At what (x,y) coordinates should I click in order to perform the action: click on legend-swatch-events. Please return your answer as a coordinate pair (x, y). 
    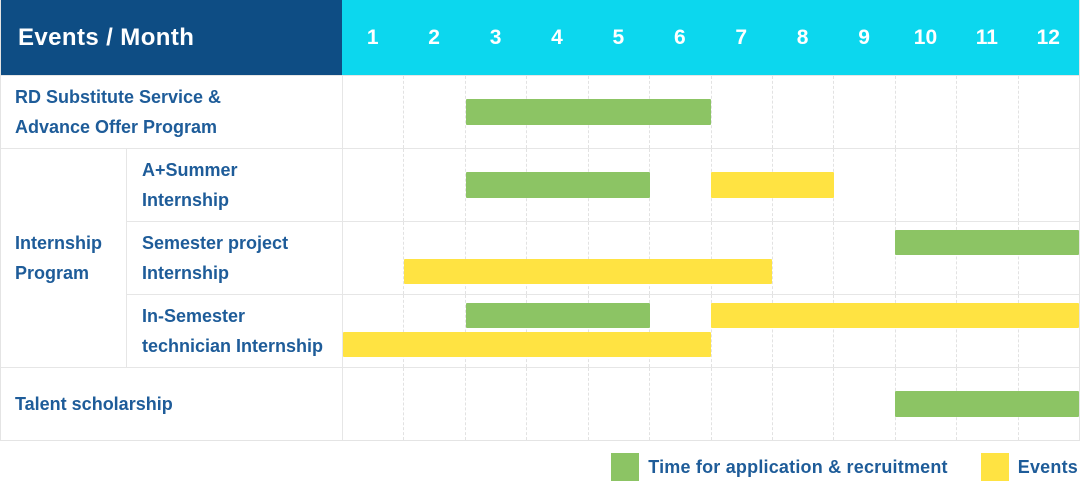
    Looking at the image, I should click on (994, 467).